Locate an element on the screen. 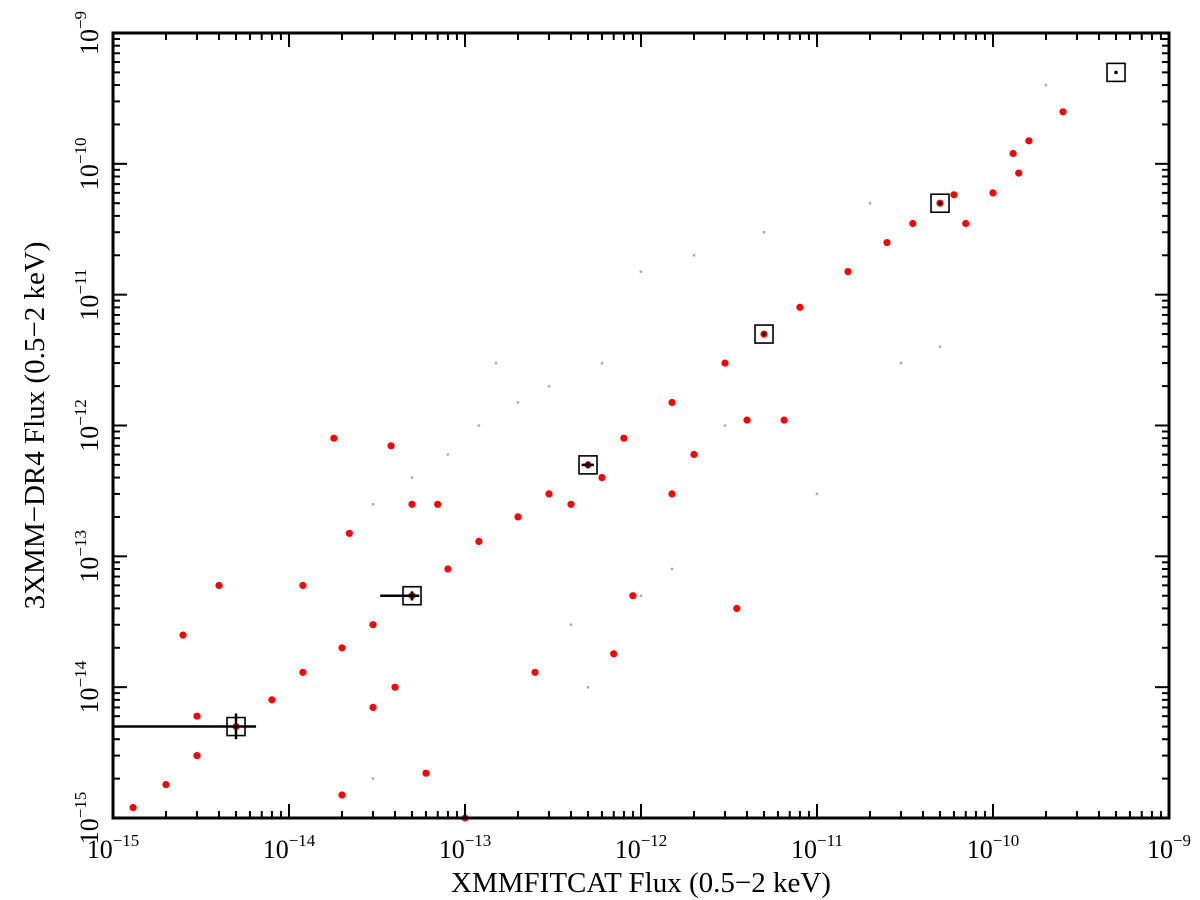 The height and width of the screenshot is (900, 1200). x-tick-label: 10−14 is located at coordinates (289, 847).